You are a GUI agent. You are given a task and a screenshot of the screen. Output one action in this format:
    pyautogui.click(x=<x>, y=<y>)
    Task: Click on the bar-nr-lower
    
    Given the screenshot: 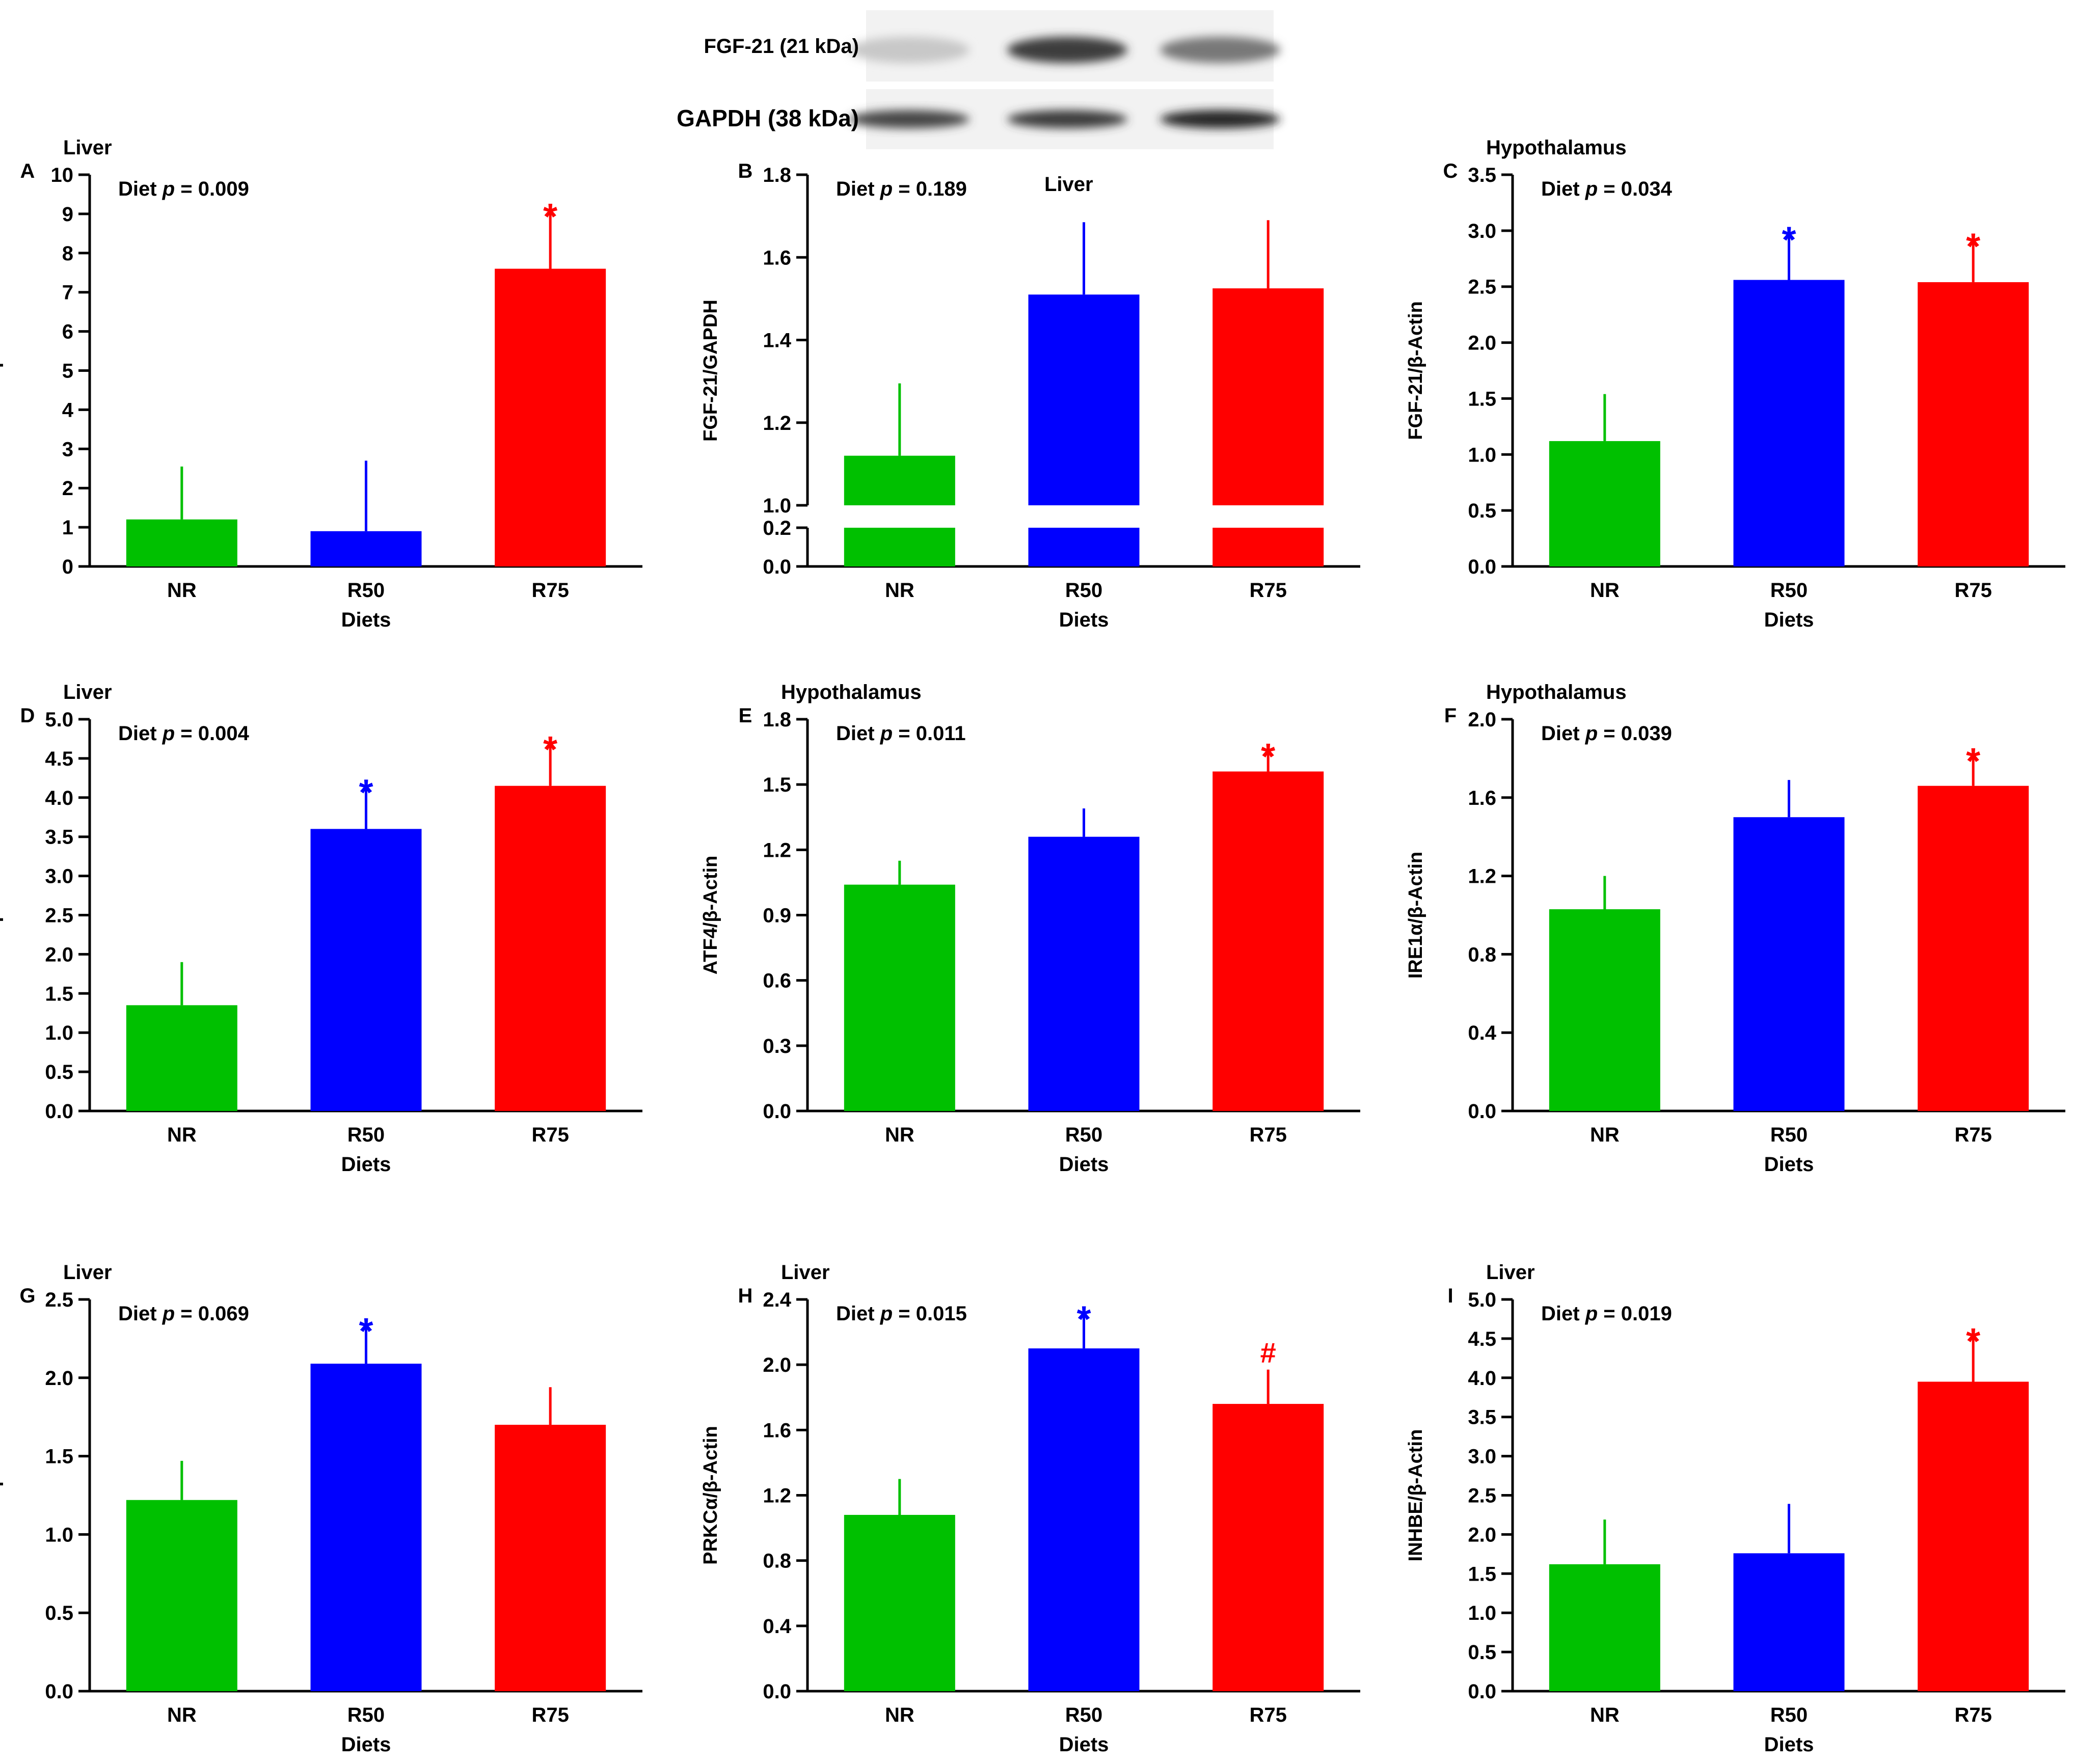 What is the action you would take?
    pyautogui.click(x=899, y=547)
    